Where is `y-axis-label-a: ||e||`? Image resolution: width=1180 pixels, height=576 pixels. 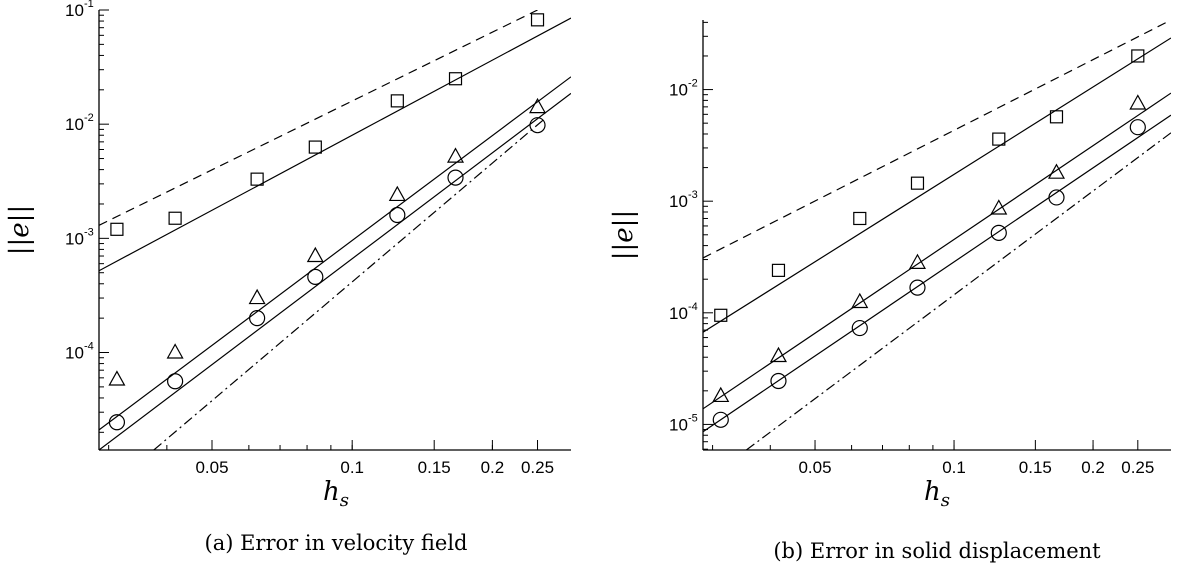 y-axis-label-a: ||e|| is located at coordinates (20, 230).